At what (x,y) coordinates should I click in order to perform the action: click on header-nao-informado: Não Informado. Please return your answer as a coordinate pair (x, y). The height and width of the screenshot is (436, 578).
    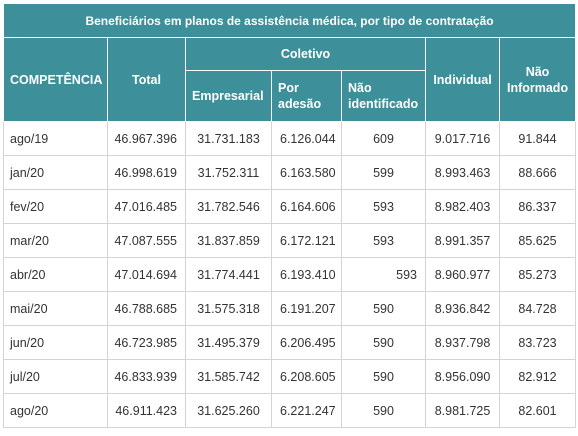
    Looking at the image, I should click on (537, 79).